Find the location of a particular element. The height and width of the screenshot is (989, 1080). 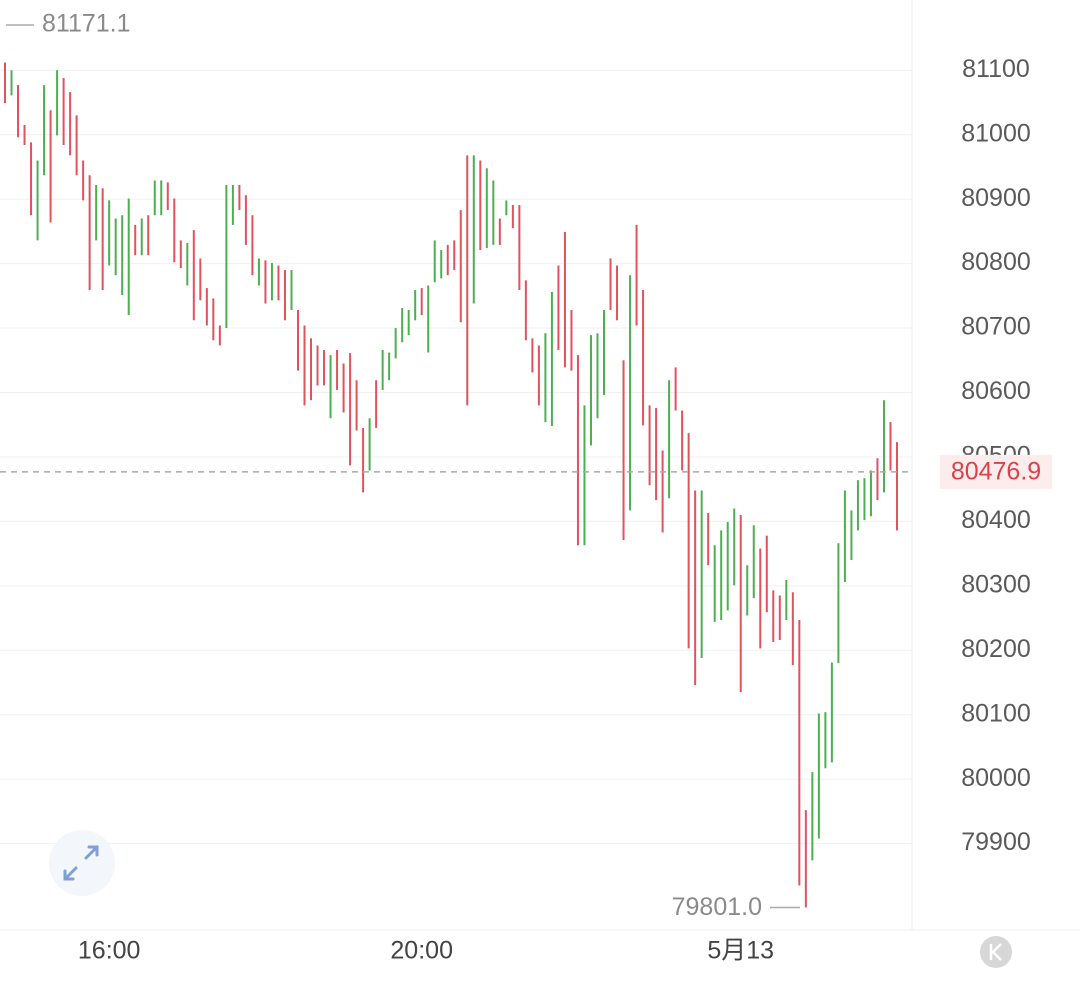

y-tick-label: 80000 is located at coordinates (996, 778).